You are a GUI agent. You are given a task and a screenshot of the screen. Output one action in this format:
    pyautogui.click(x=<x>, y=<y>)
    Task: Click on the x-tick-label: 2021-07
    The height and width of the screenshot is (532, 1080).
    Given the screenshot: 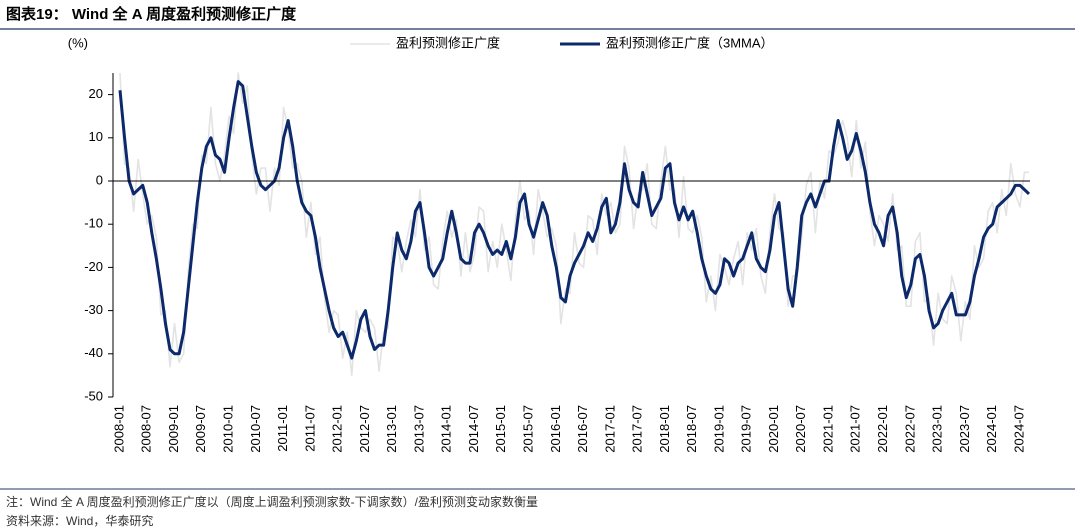 What is the action you would take?
    pyautogui.click(x=855, y=429)
    